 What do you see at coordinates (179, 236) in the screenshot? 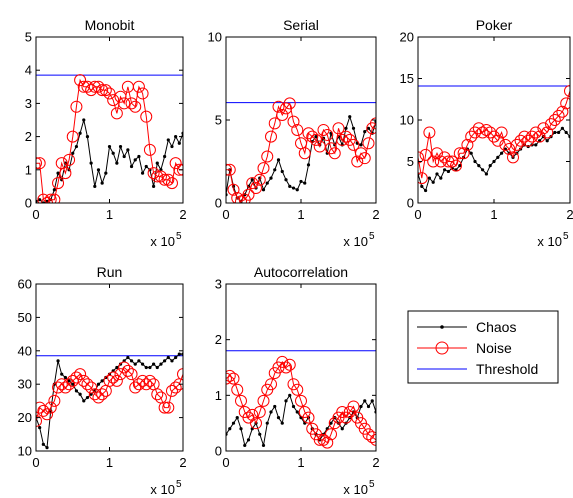
I see `x-axis-exponent: 5` at bounding box center [179, 236].